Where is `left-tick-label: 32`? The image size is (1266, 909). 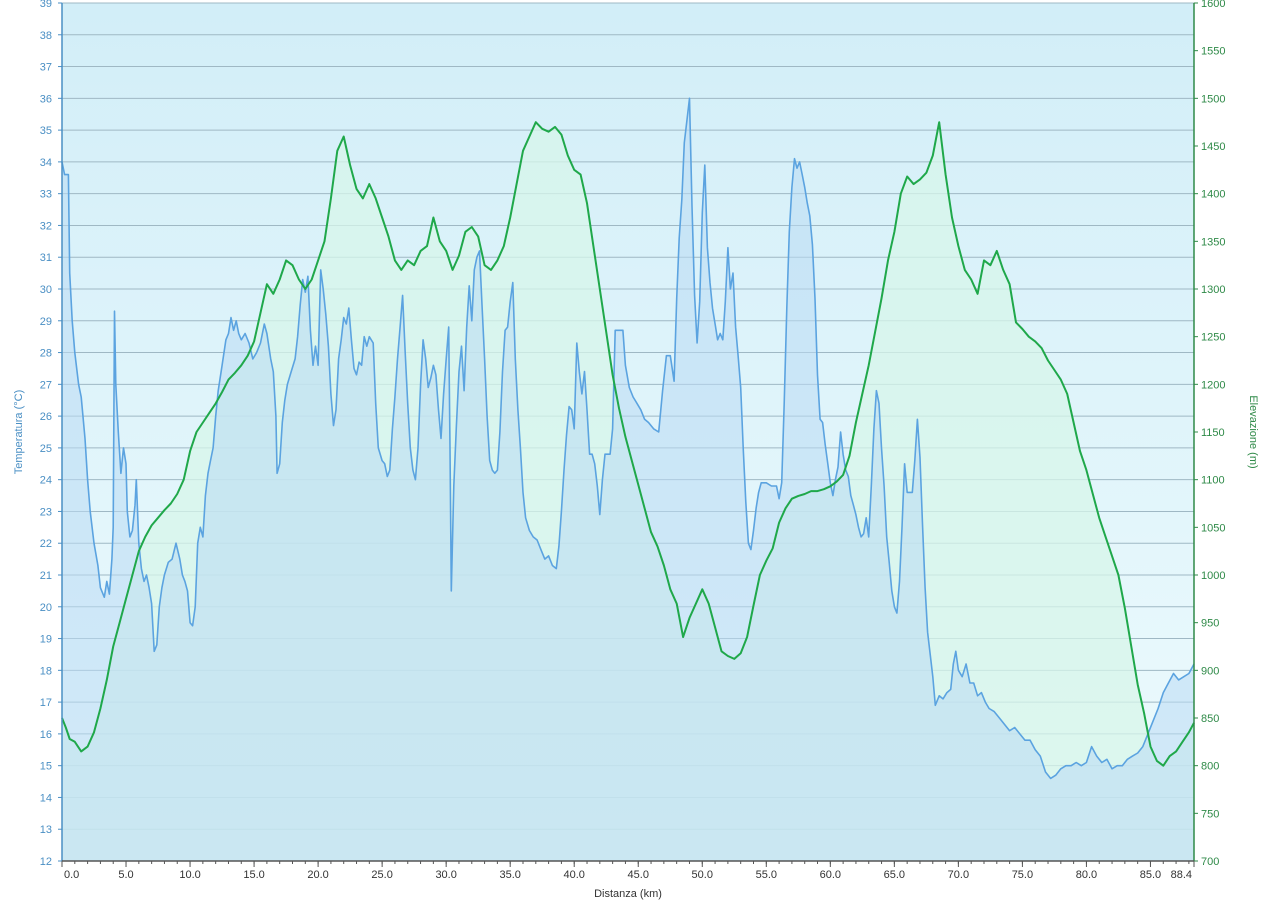
left-tick-label: 32 is located at coordinates (46, 226).